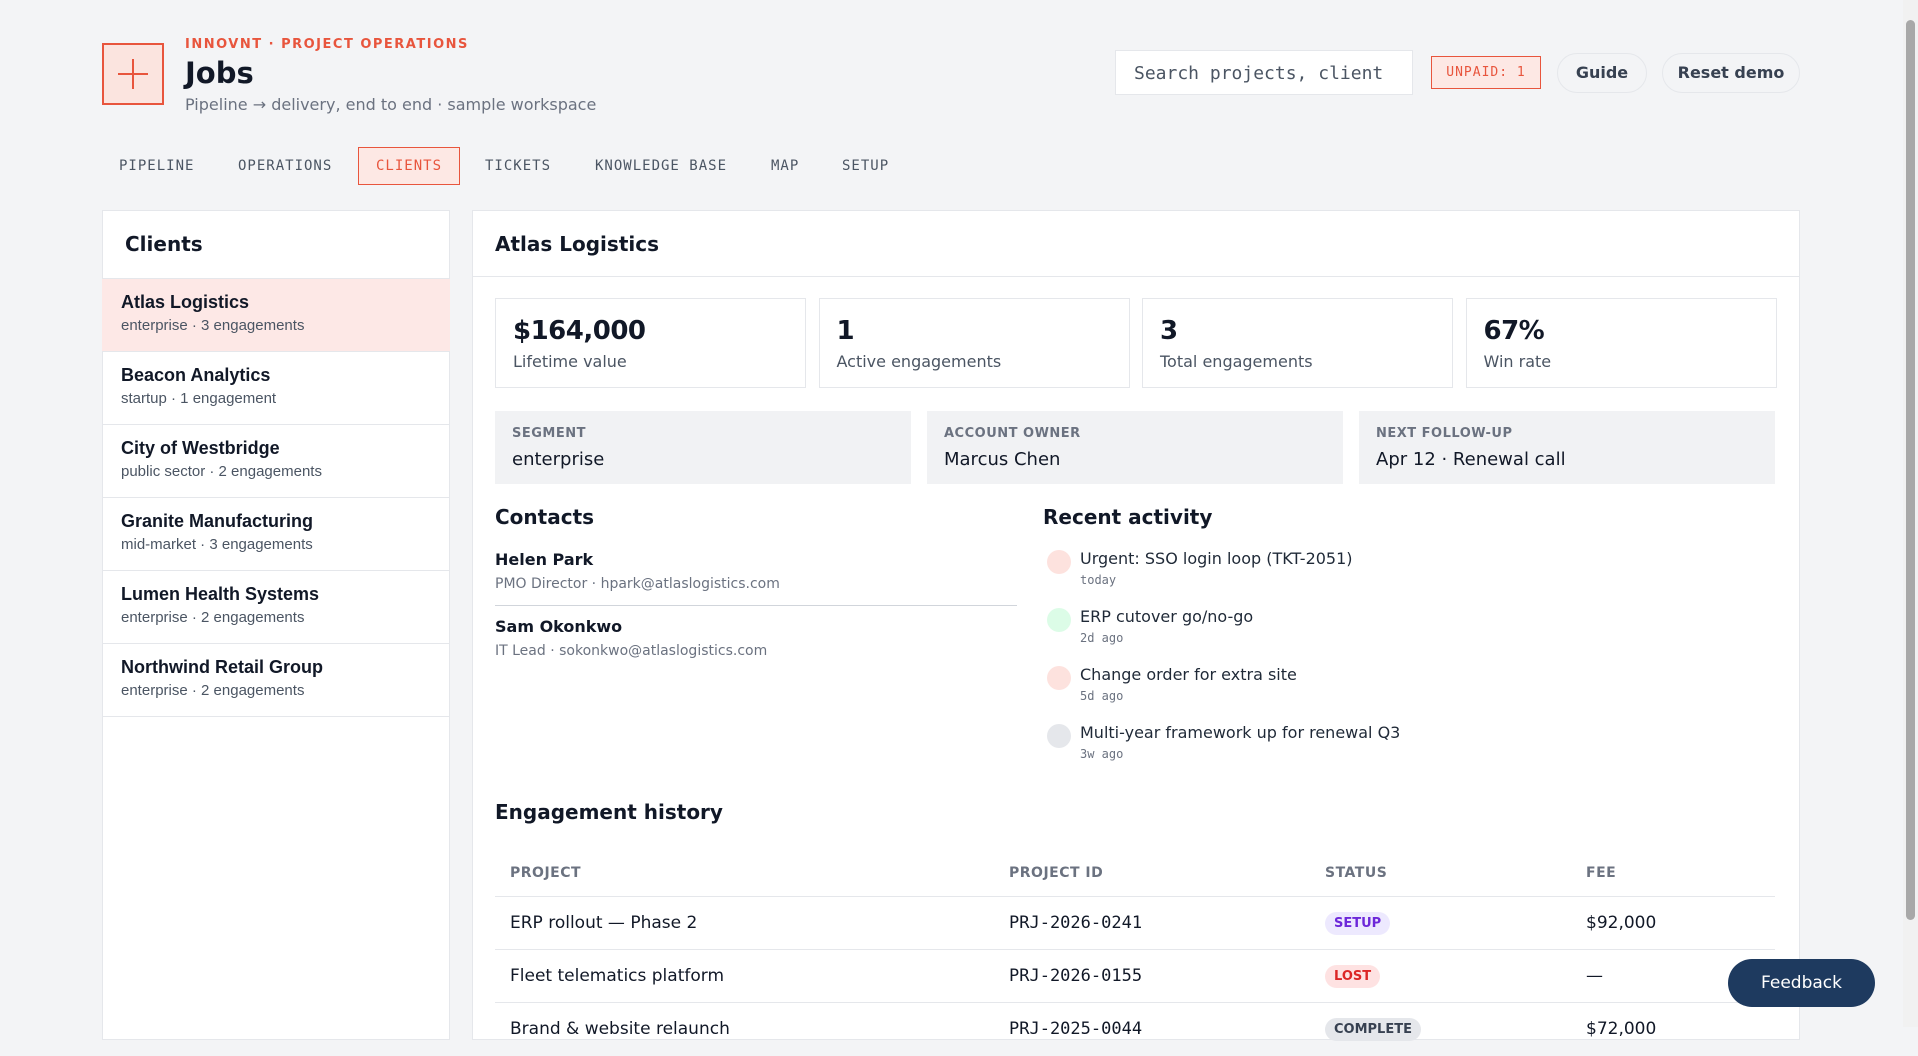 The width and height of the screenshot is (1918, 1056). I want to click on logo, so click(133, 74).